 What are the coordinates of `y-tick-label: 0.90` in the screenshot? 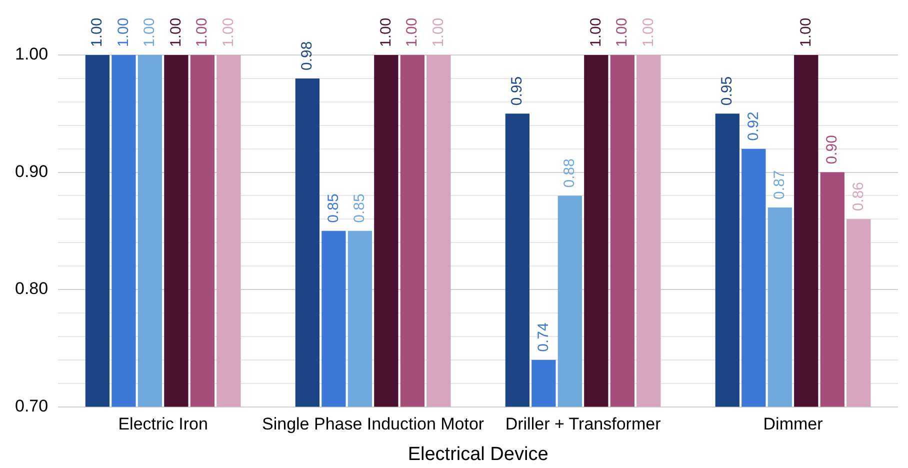 It's located at (31, 171).